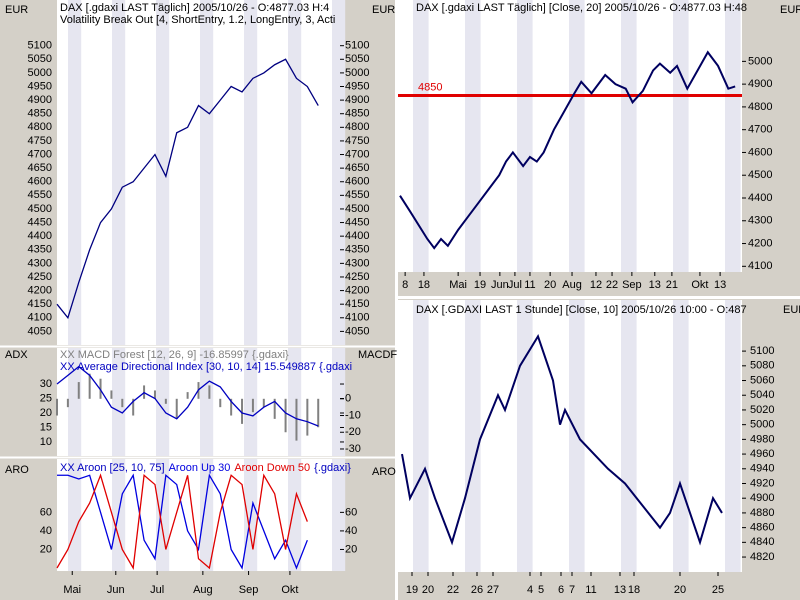  Describe the element at coordinates (357, 114) in the screenshot. I see `y-tick-label: 4850` at that location.